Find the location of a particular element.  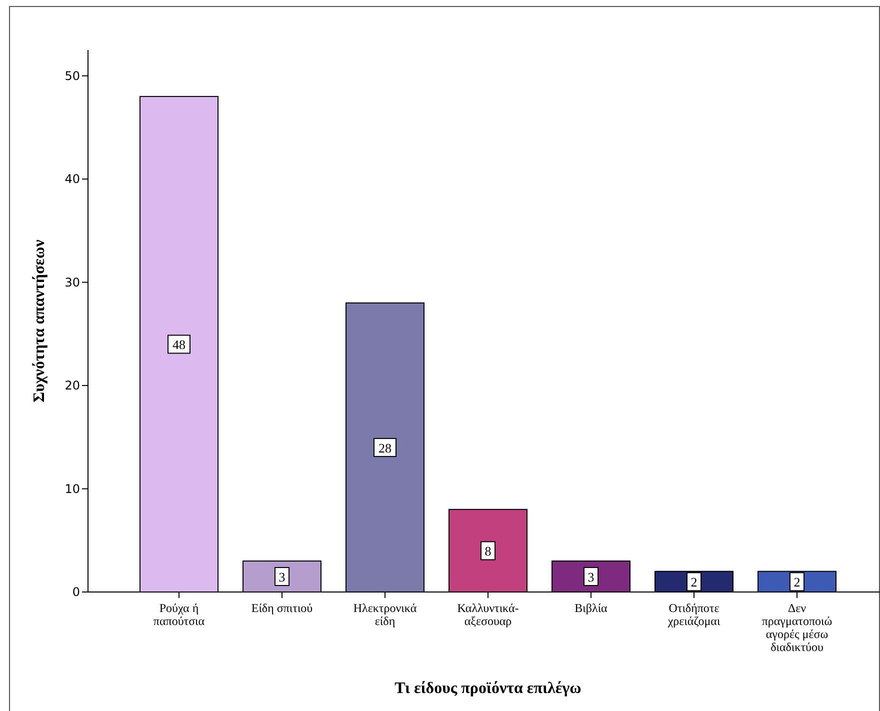

x-axis-title: Τι είδους προϊόντα επιλέγω is located at coordinates (488, 688).